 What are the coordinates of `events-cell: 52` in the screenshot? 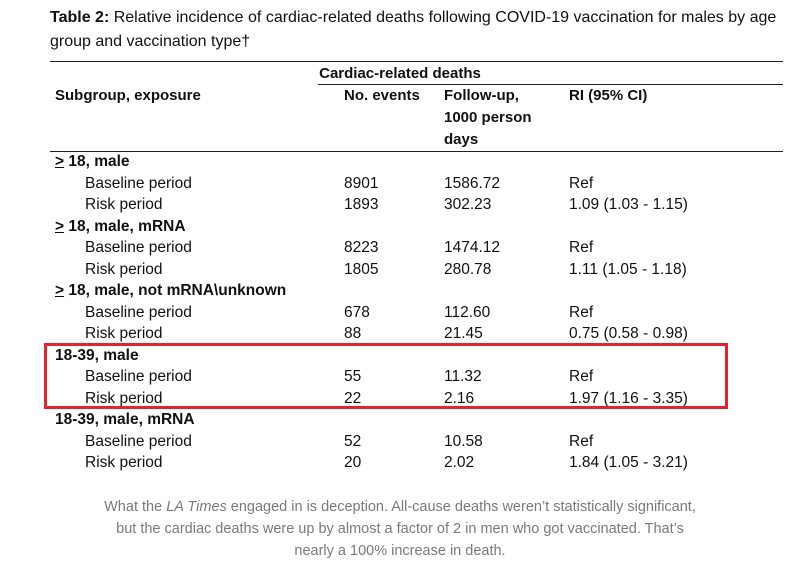 It's located at (353, 441).